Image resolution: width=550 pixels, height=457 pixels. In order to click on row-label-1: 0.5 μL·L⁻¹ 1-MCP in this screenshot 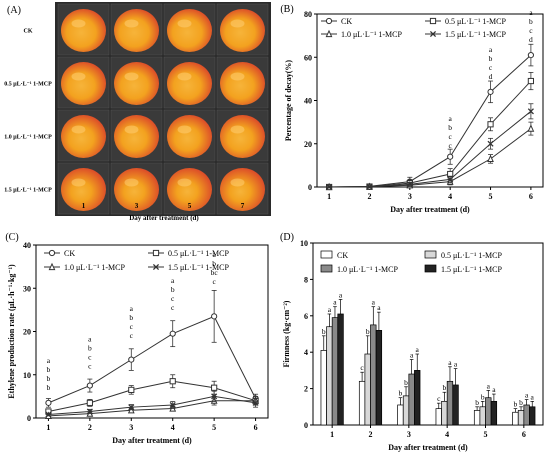, I will do `click(28, 85)`.